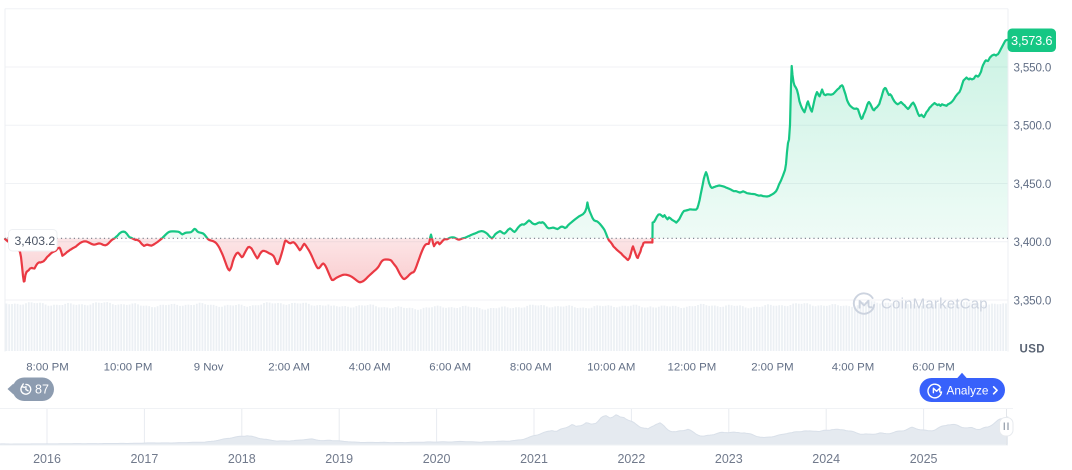 The image size is (1072, 470). Describe the element at coordinates (128, 367) in the screenshot. I see `svg-text: 10:00 PM` at that location.